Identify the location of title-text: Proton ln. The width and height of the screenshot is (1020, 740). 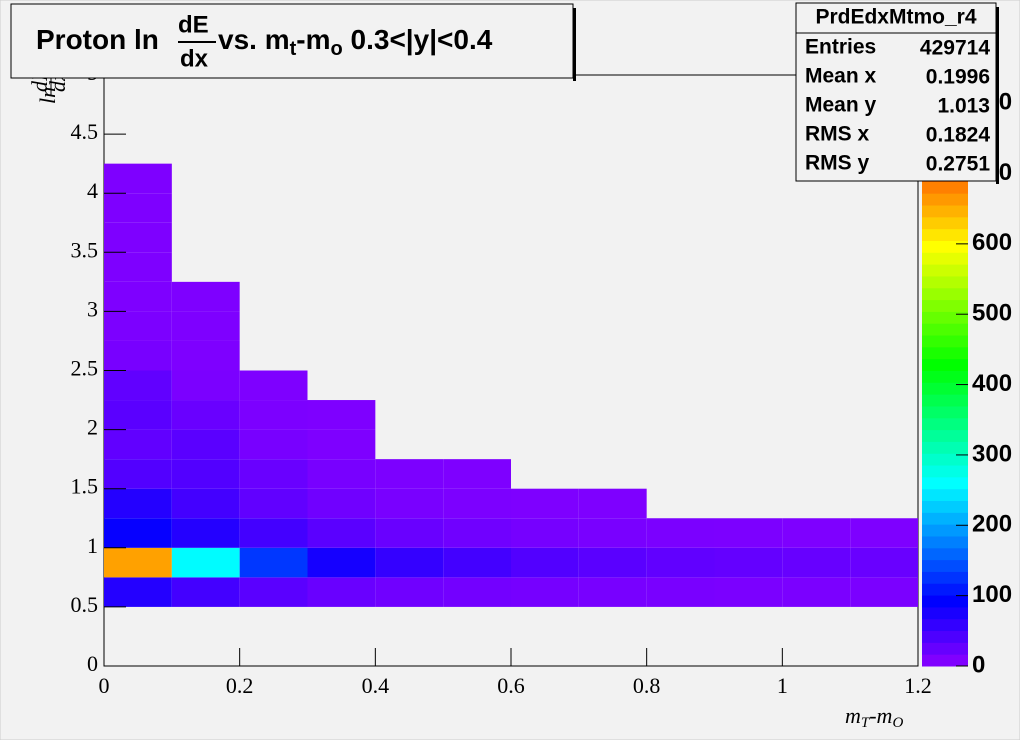
(97, 39).